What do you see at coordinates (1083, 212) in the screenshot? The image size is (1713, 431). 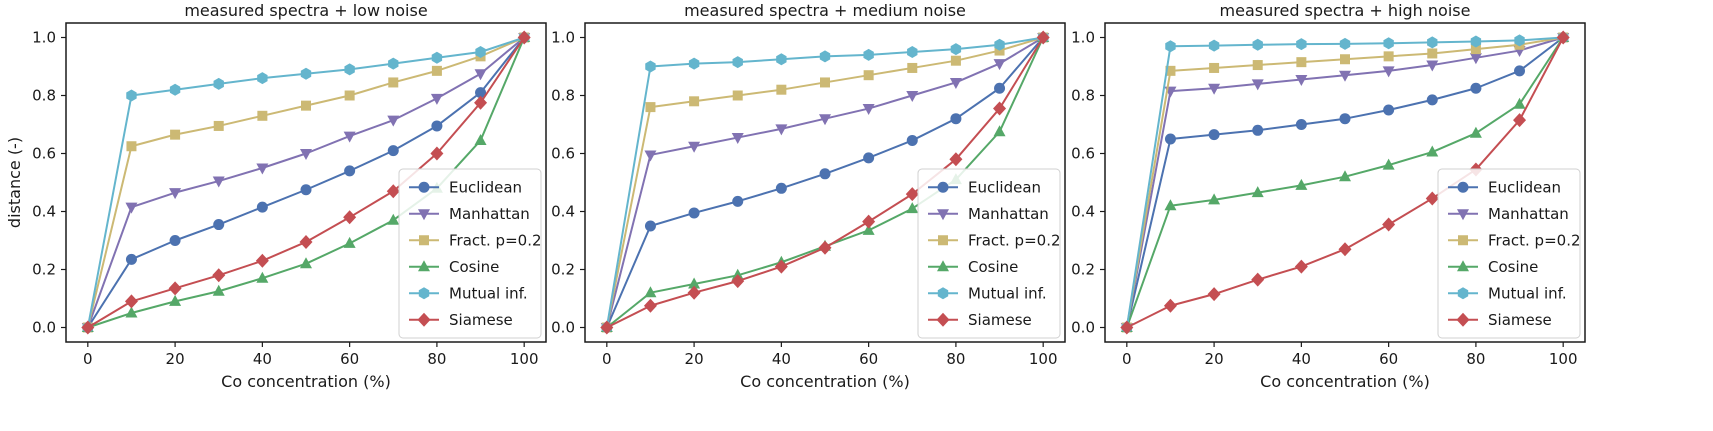 I see `y-tick-label: 0.4` at bounding box center [1083, 212].